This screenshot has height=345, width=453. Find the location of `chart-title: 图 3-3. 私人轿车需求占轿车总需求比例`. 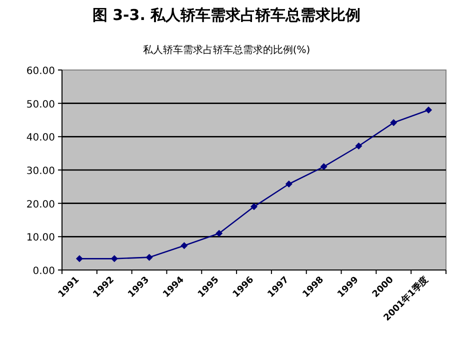

chart-title: 图 3-3. 私人轿车需求占轿车总需求比例 is located at coordinates (226, 15).